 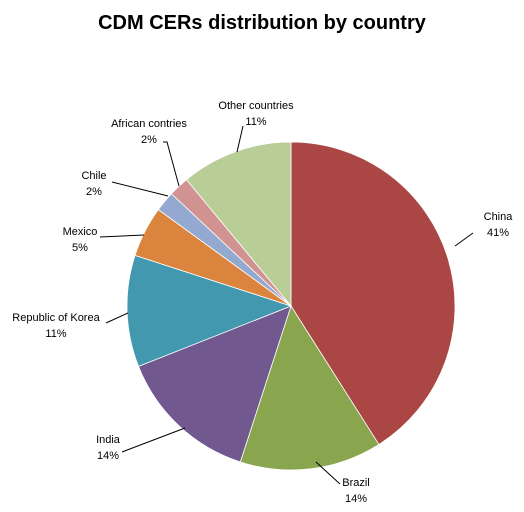 I want to click on leader-line-chile, so click(x=140, y=189).